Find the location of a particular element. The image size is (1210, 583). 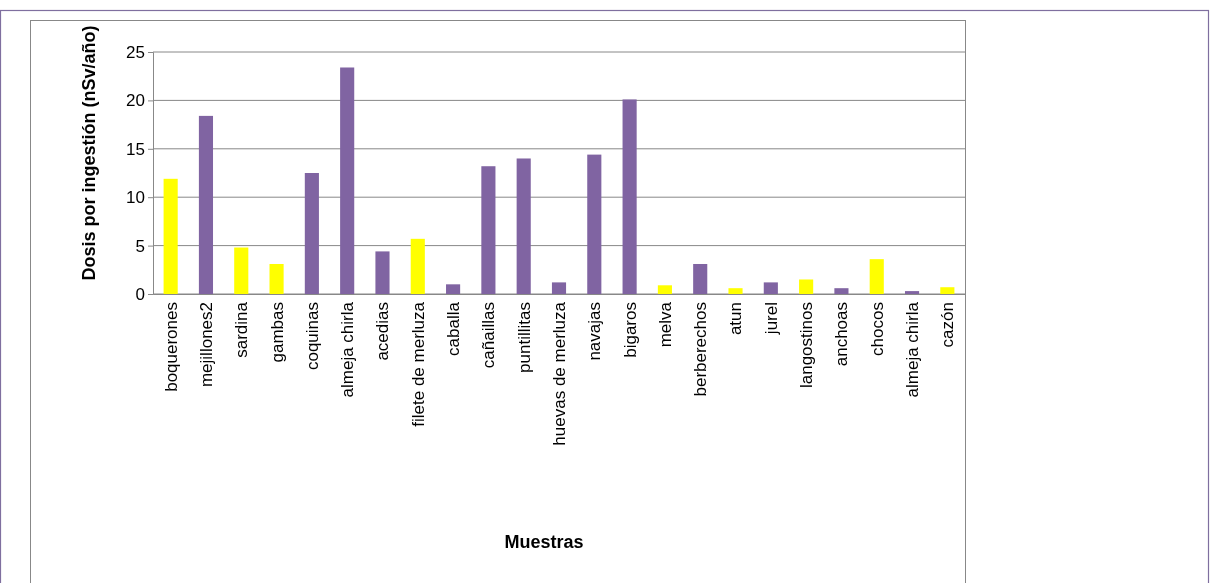

x-tick-label: caballa is located at coordinates (454, 328).